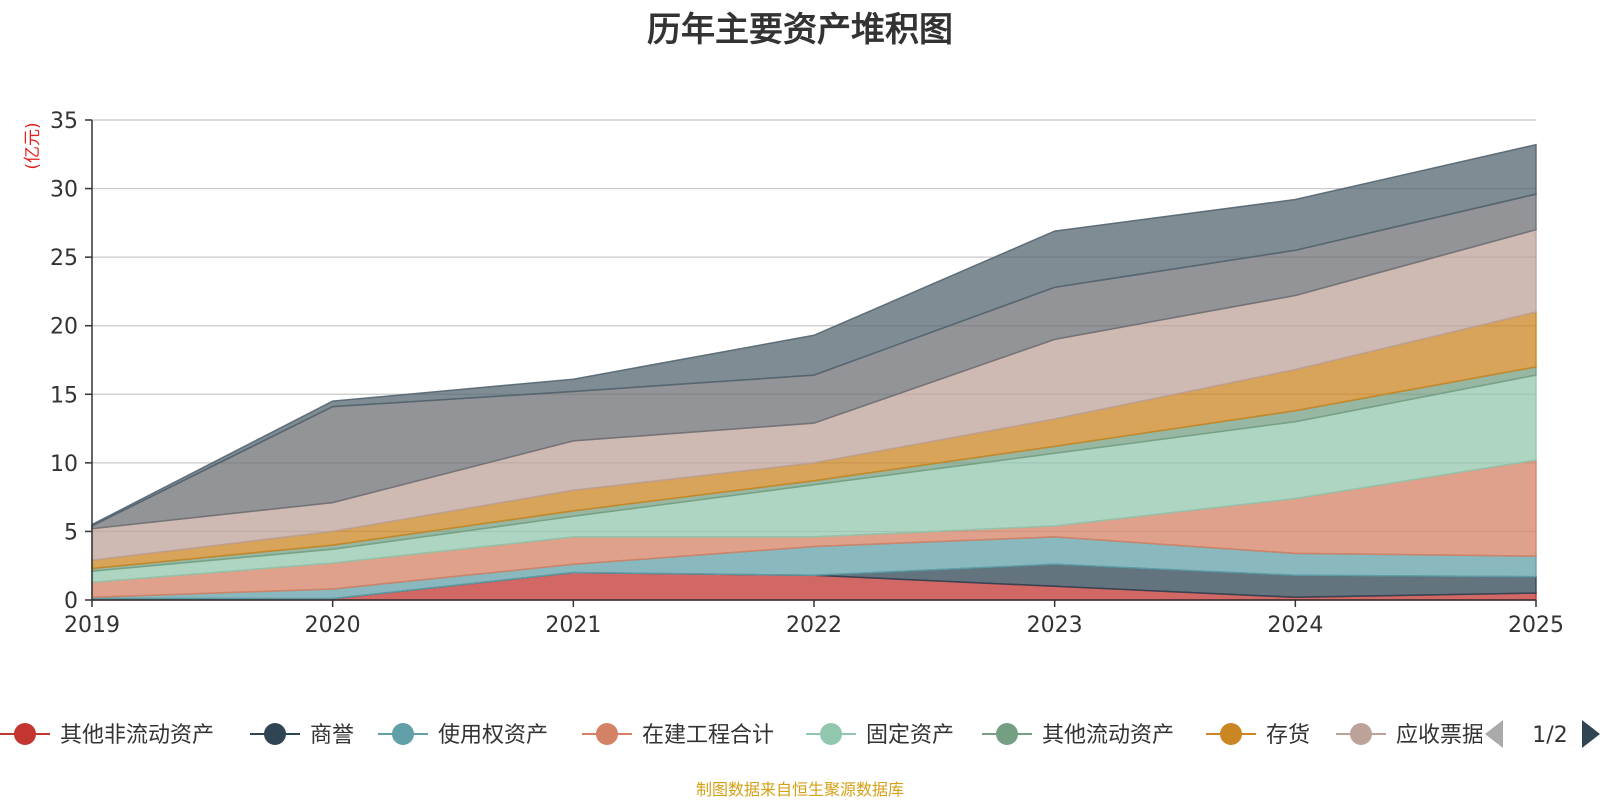 Image resolution: width=1600 pixels, height=800 pixels. Describe the element at coordinates (1549, 735) in the screenshot. I see `legend-page-indicator: 1/2` at that location.